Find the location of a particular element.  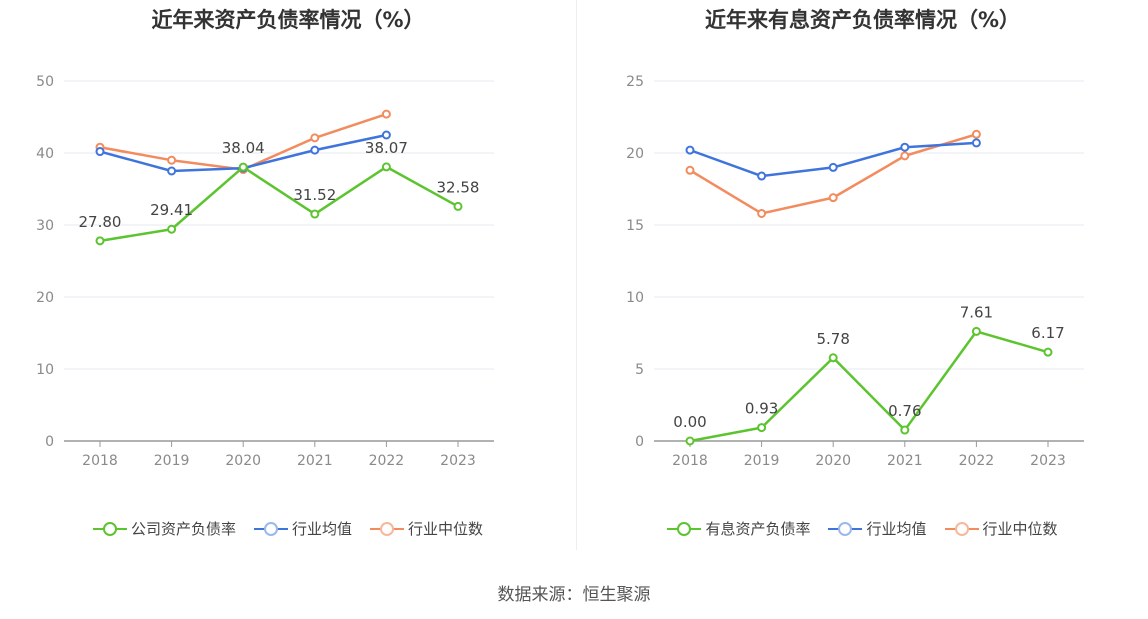

y-tick-label: 30 is located at coordinates (45, 226).